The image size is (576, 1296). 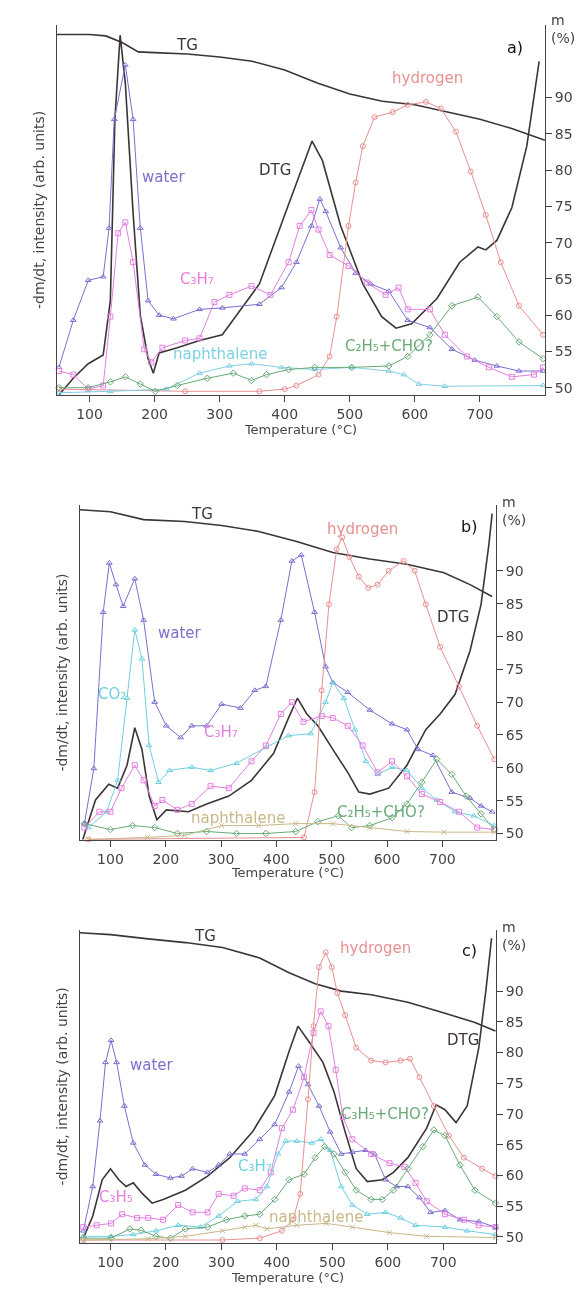 What do you see at coordinates (469, 526) in the screenshot?
I see `annotation: b)` at bounding box center [469, 526].